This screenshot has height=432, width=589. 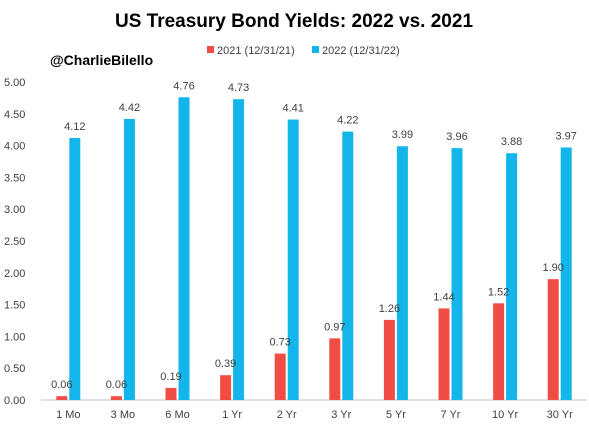 I want to click on x-tick-label: 2 Yr, so click(x=287, y=415).